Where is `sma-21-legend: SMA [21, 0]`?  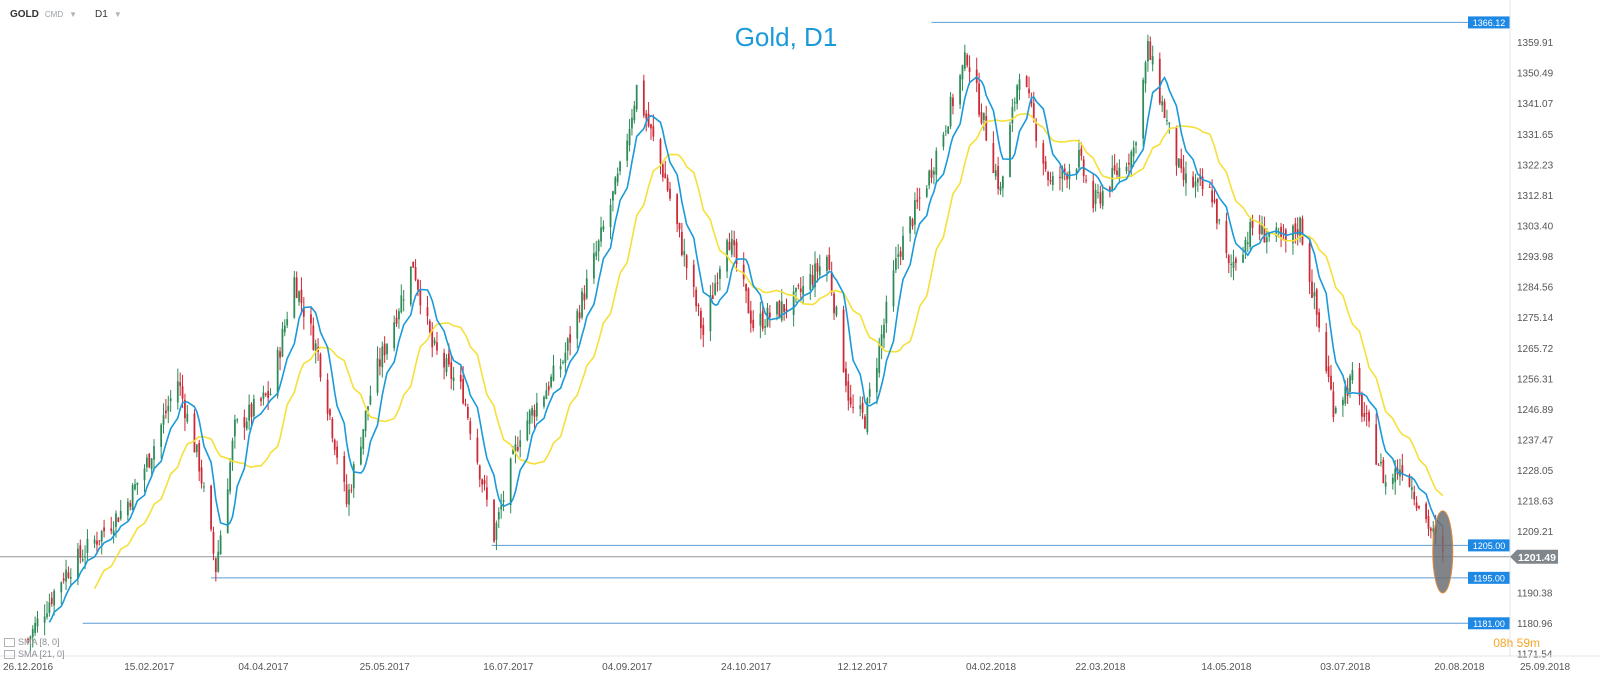
sma-21-legend: SMA [21, 0] is located at coordinates (34, 654).